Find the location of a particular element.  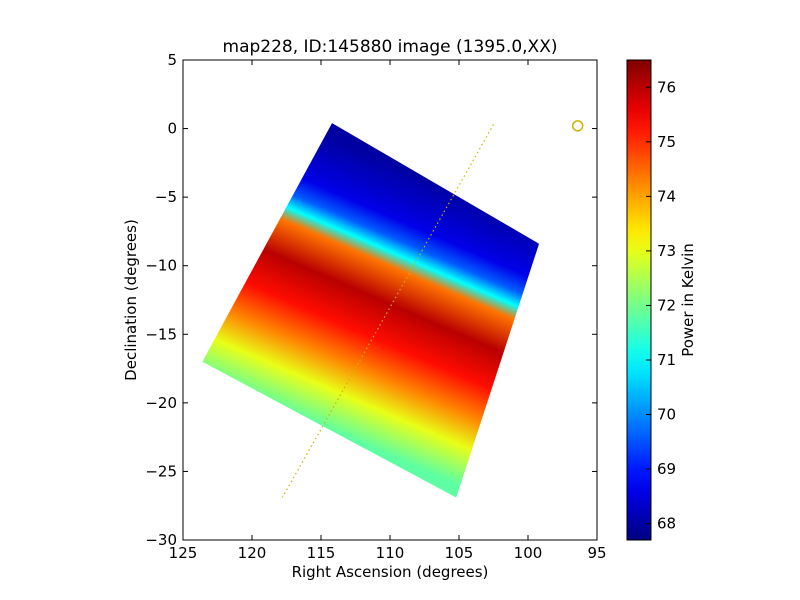

colorbar-tick-label: 74 is located at coordinates (666, 196).